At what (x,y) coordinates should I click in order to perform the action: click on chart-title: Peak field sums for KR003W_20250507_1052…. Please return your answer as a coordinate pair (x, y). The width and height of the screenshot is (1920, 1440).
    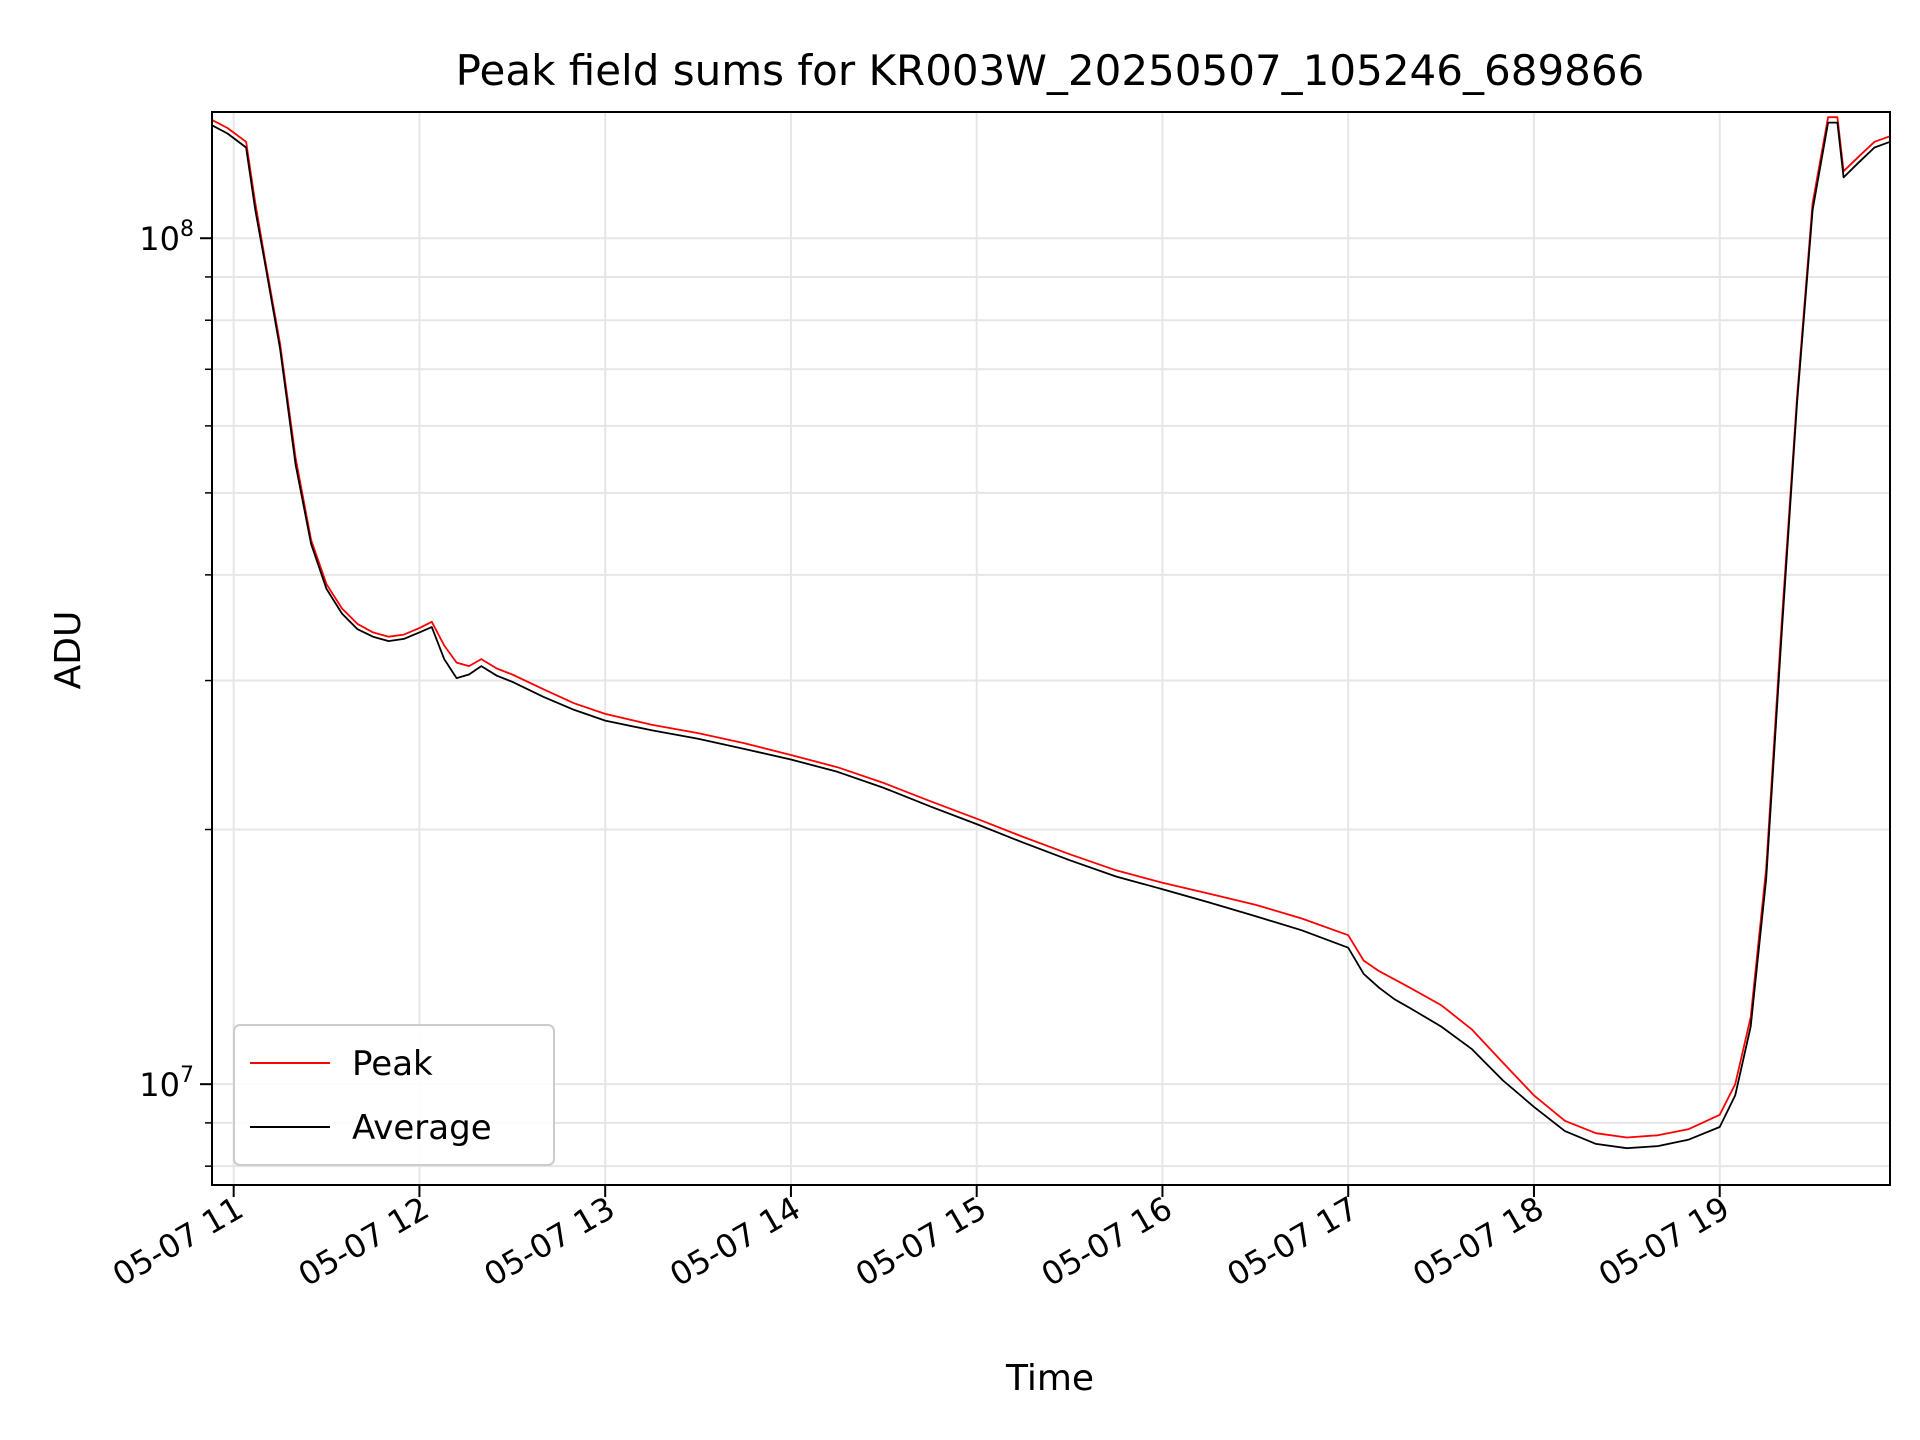
    Looking at the image, I should click on (1050, 70).